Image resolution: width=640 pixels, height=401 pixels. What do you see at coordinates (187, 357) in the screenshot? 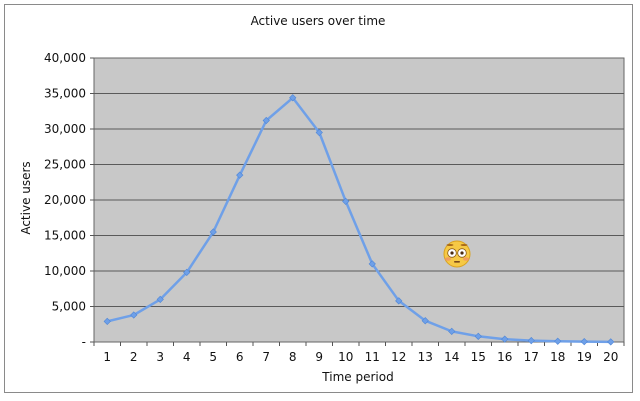
I see `x-tick-label: 4` at bounding box center [187, 357].